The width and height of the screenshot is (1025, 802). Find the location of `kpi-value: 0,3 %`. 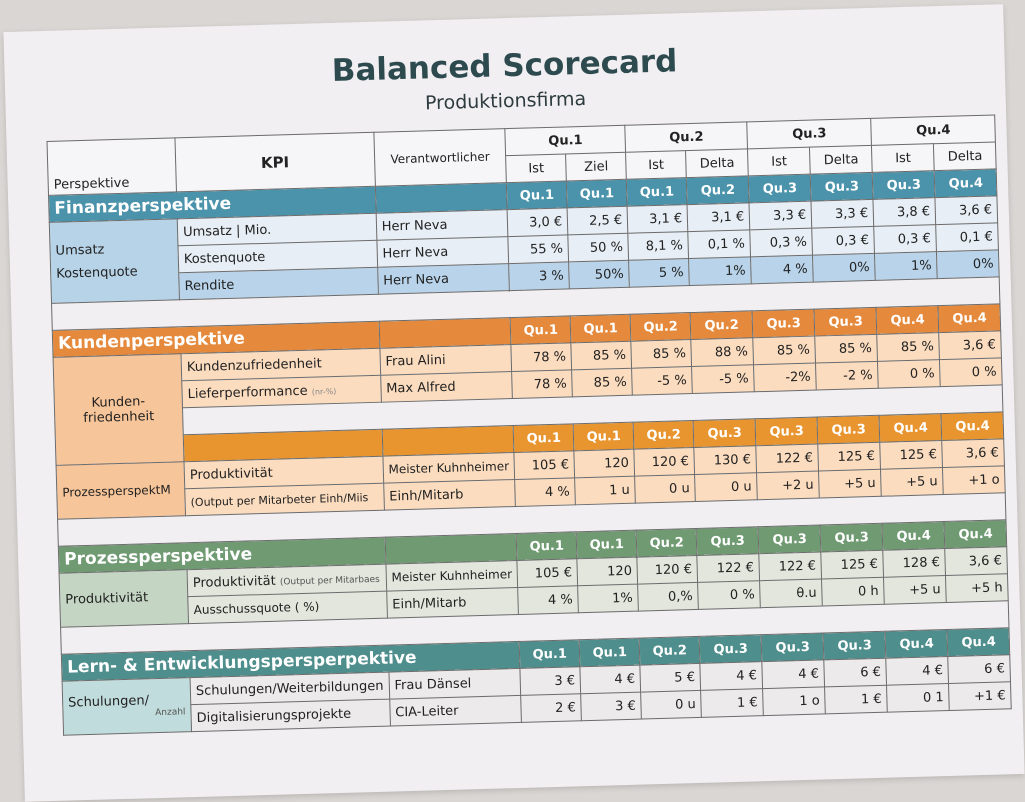

kpi-value: 0,3 % is located at coordinates (781, 242).